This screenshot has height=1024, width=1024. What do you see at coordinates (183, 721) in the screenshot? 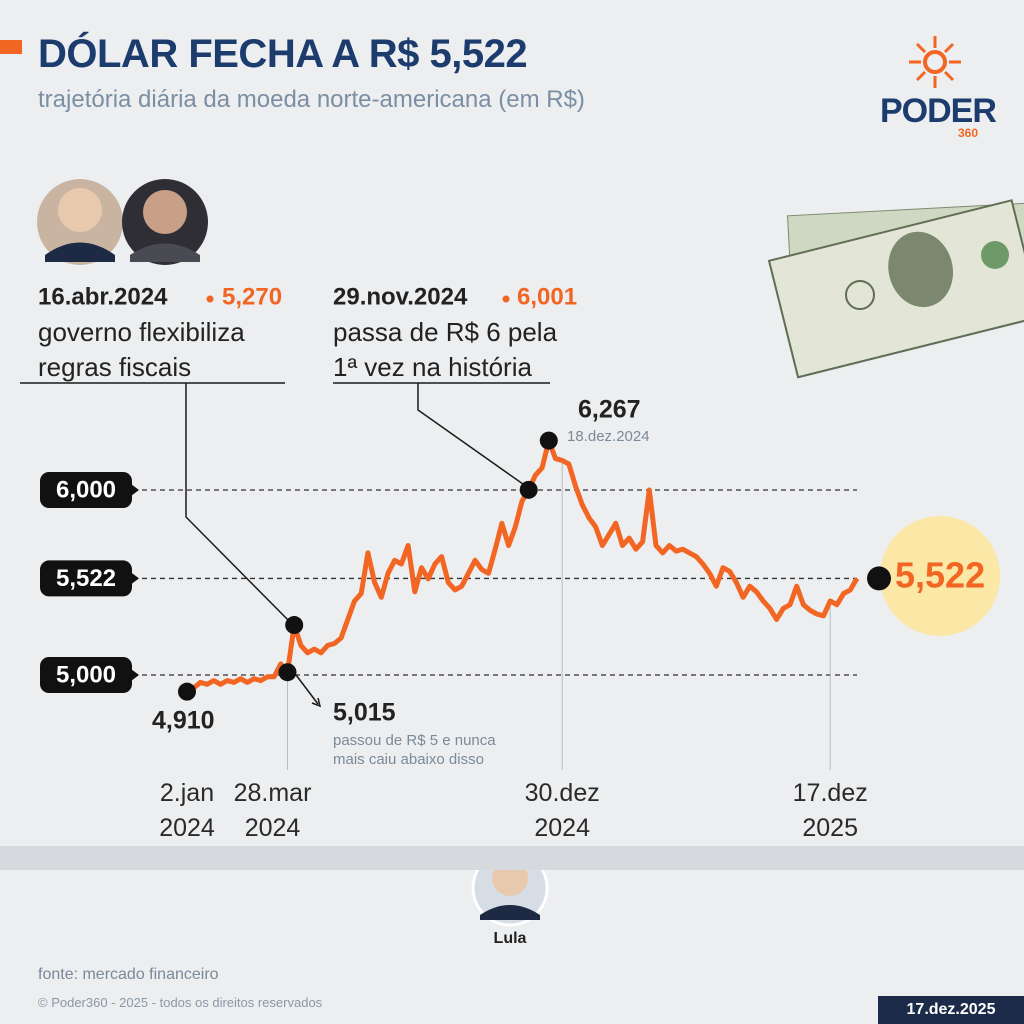
I see `value-label: 4,910` at bounding box center [183, 721].